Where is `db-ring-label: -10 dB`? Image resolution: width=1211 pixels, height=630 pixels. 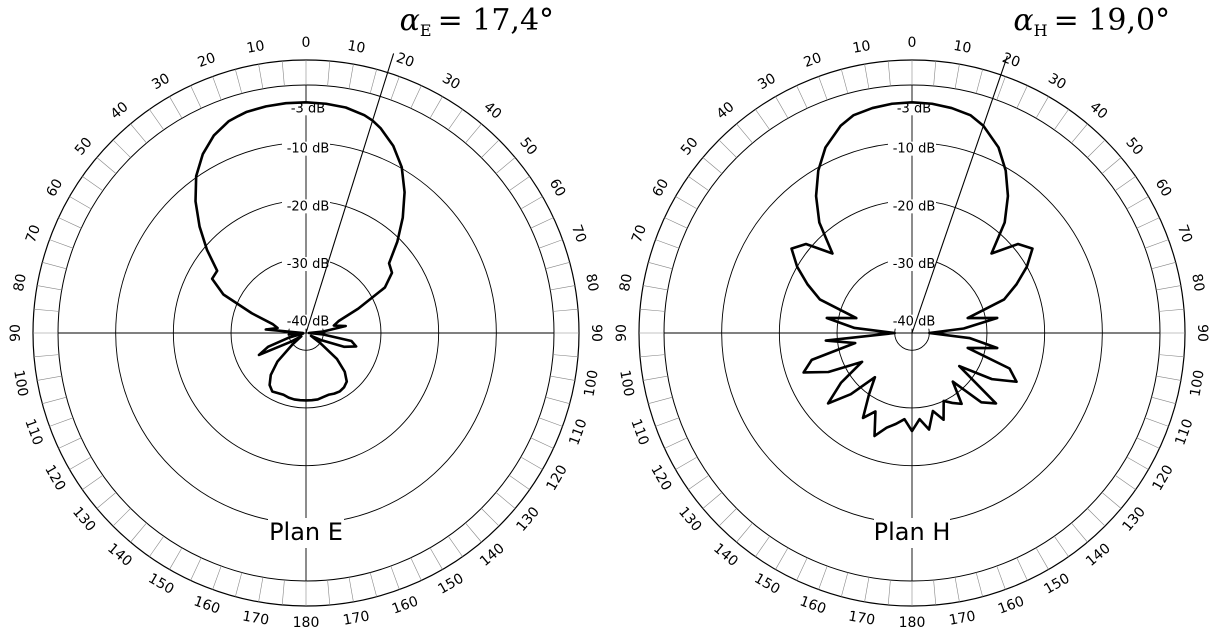
db-ring-label: -10 dB is located at coordinates (308, 149).